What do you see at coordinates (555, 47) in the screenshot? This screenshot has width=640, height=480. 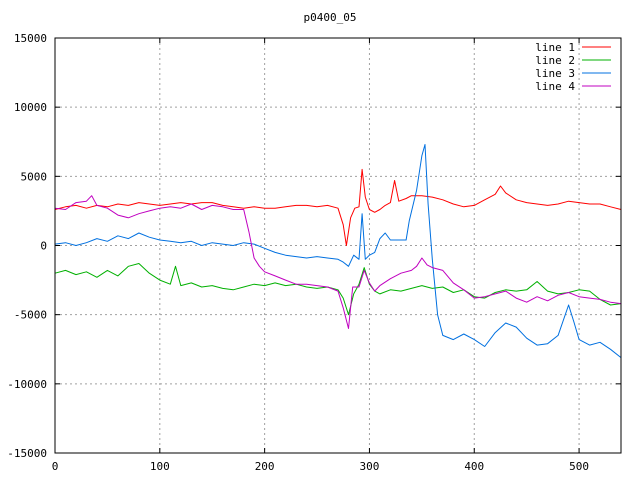 I see `legend-label-1: line 1` at bounding box center [555, 47].